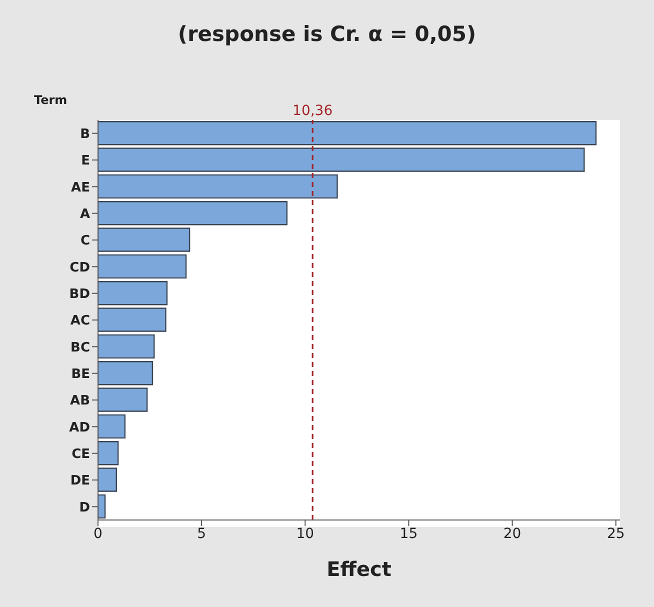 Image resolution: width=654 pixels, height=607 pixels. Describe the element at coordinates (80, 188) in the screenshot. I see `y-tick-label: AE` at that location.